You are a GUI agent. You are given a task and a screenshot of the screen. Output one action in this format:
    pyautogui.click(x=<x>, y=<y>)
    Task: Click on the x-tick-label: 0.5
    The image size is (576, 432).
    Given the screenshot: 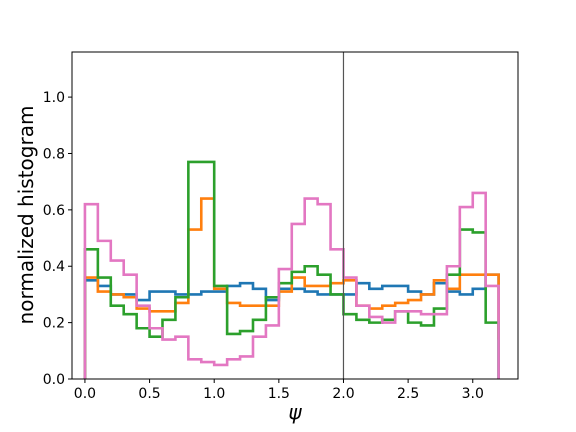 What is the action you would take?
    pyautogui.click(x=149, y=394)
    